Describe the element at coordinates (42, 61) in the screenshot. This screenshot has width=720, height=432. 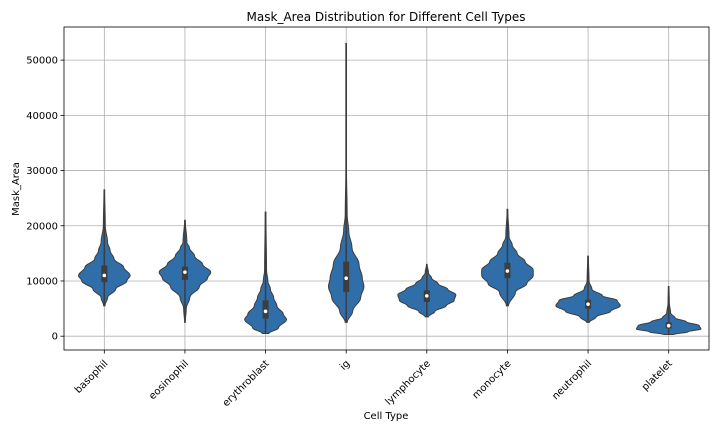
I see `y-tick-label: 50000` at that location.